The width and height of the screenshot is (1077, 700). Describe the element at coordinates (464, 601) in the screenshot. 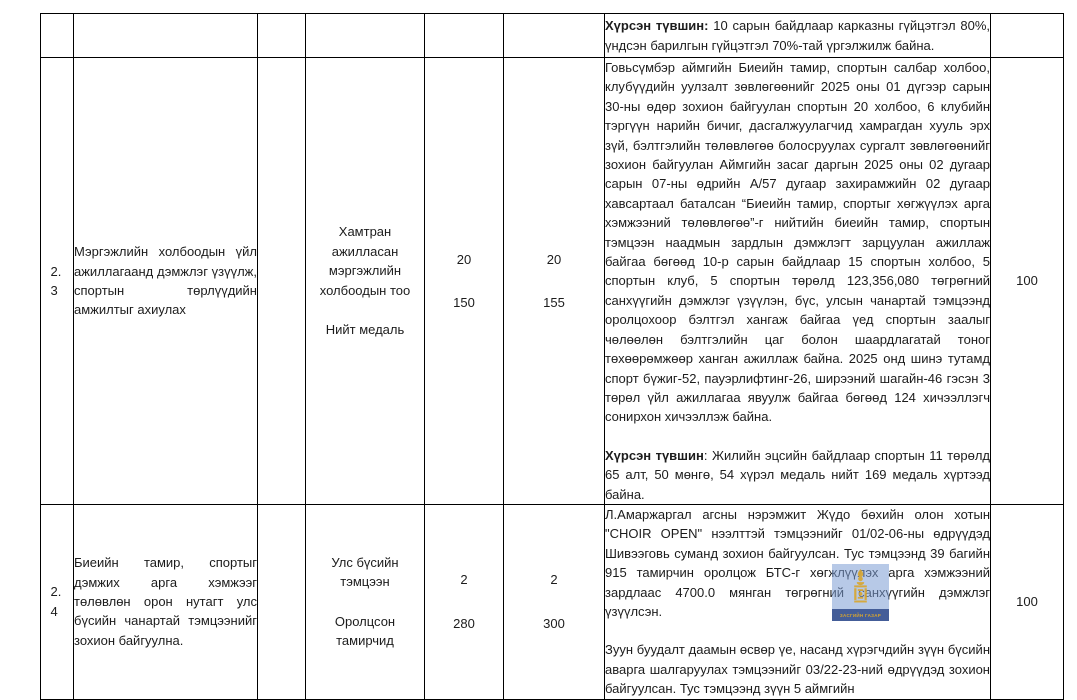

I see `target-cell: 2 280` at that location.